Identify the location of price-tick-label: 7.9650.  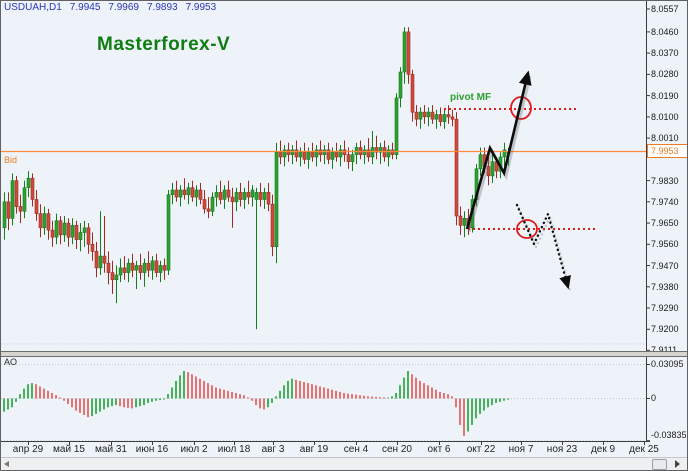
(665, 223).